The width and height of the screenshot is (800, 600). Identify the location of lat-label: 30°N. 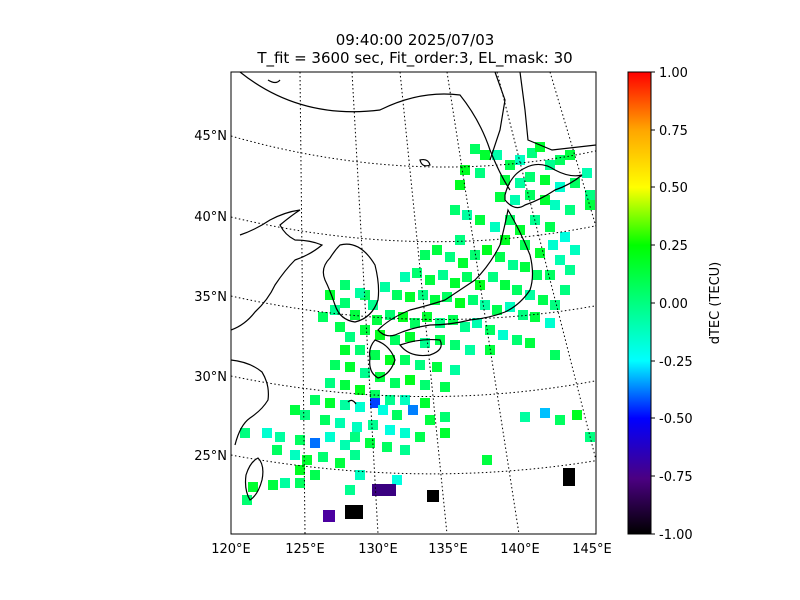
(210, 377).